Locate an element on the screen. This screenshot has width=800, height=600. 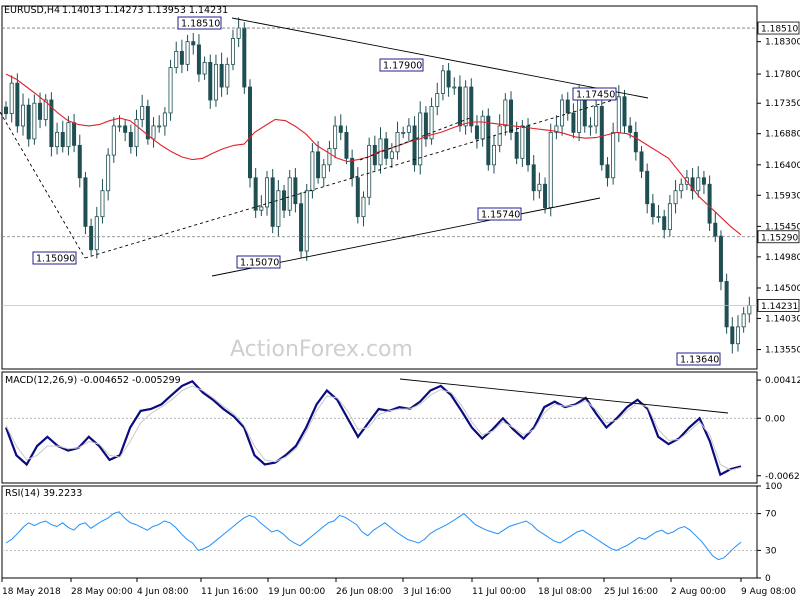
x-tick-label: 11 Jun 16:00 is located at coordinates (229, 592).